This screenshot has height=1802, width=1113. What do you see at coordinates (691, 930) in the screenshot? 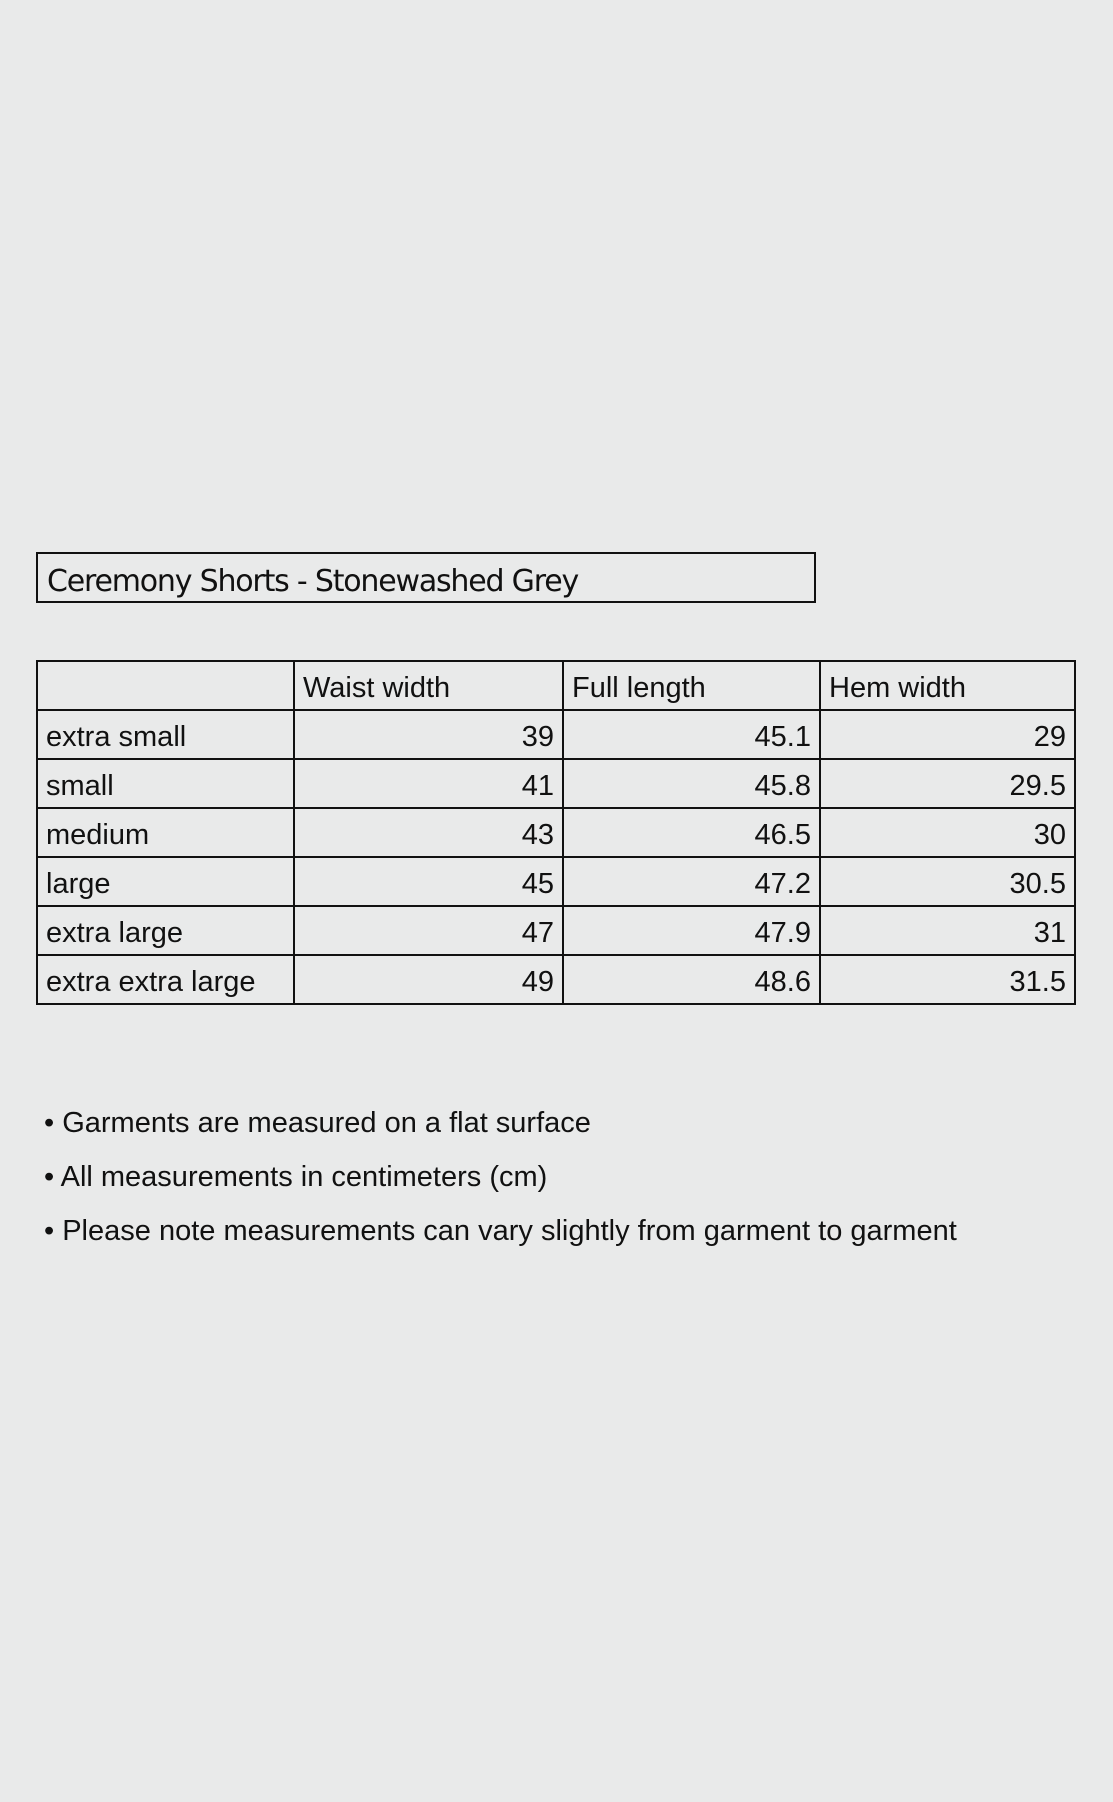
I see `measurement-cell: 47.9` at bounding box center [691, 930].